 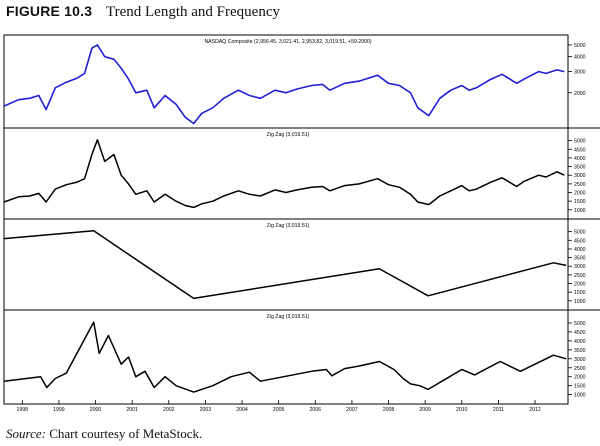 I want to click on x-tick-label: 2010, so click(x=462, y=410).